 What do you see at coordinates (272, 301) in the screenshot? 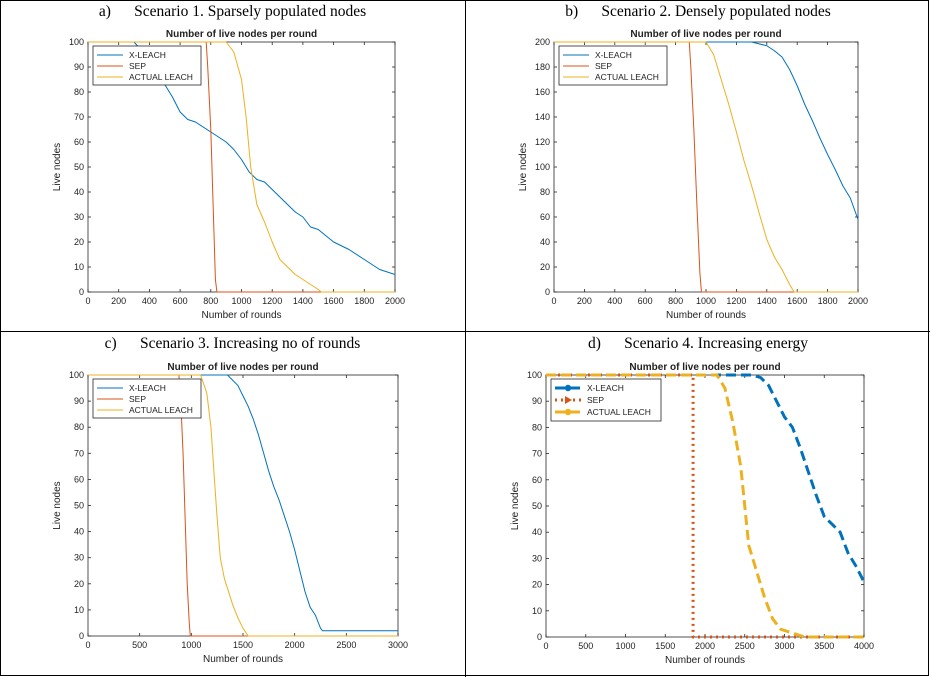
I see `x-tick-label: 1200` at bounding box center [272, 301].